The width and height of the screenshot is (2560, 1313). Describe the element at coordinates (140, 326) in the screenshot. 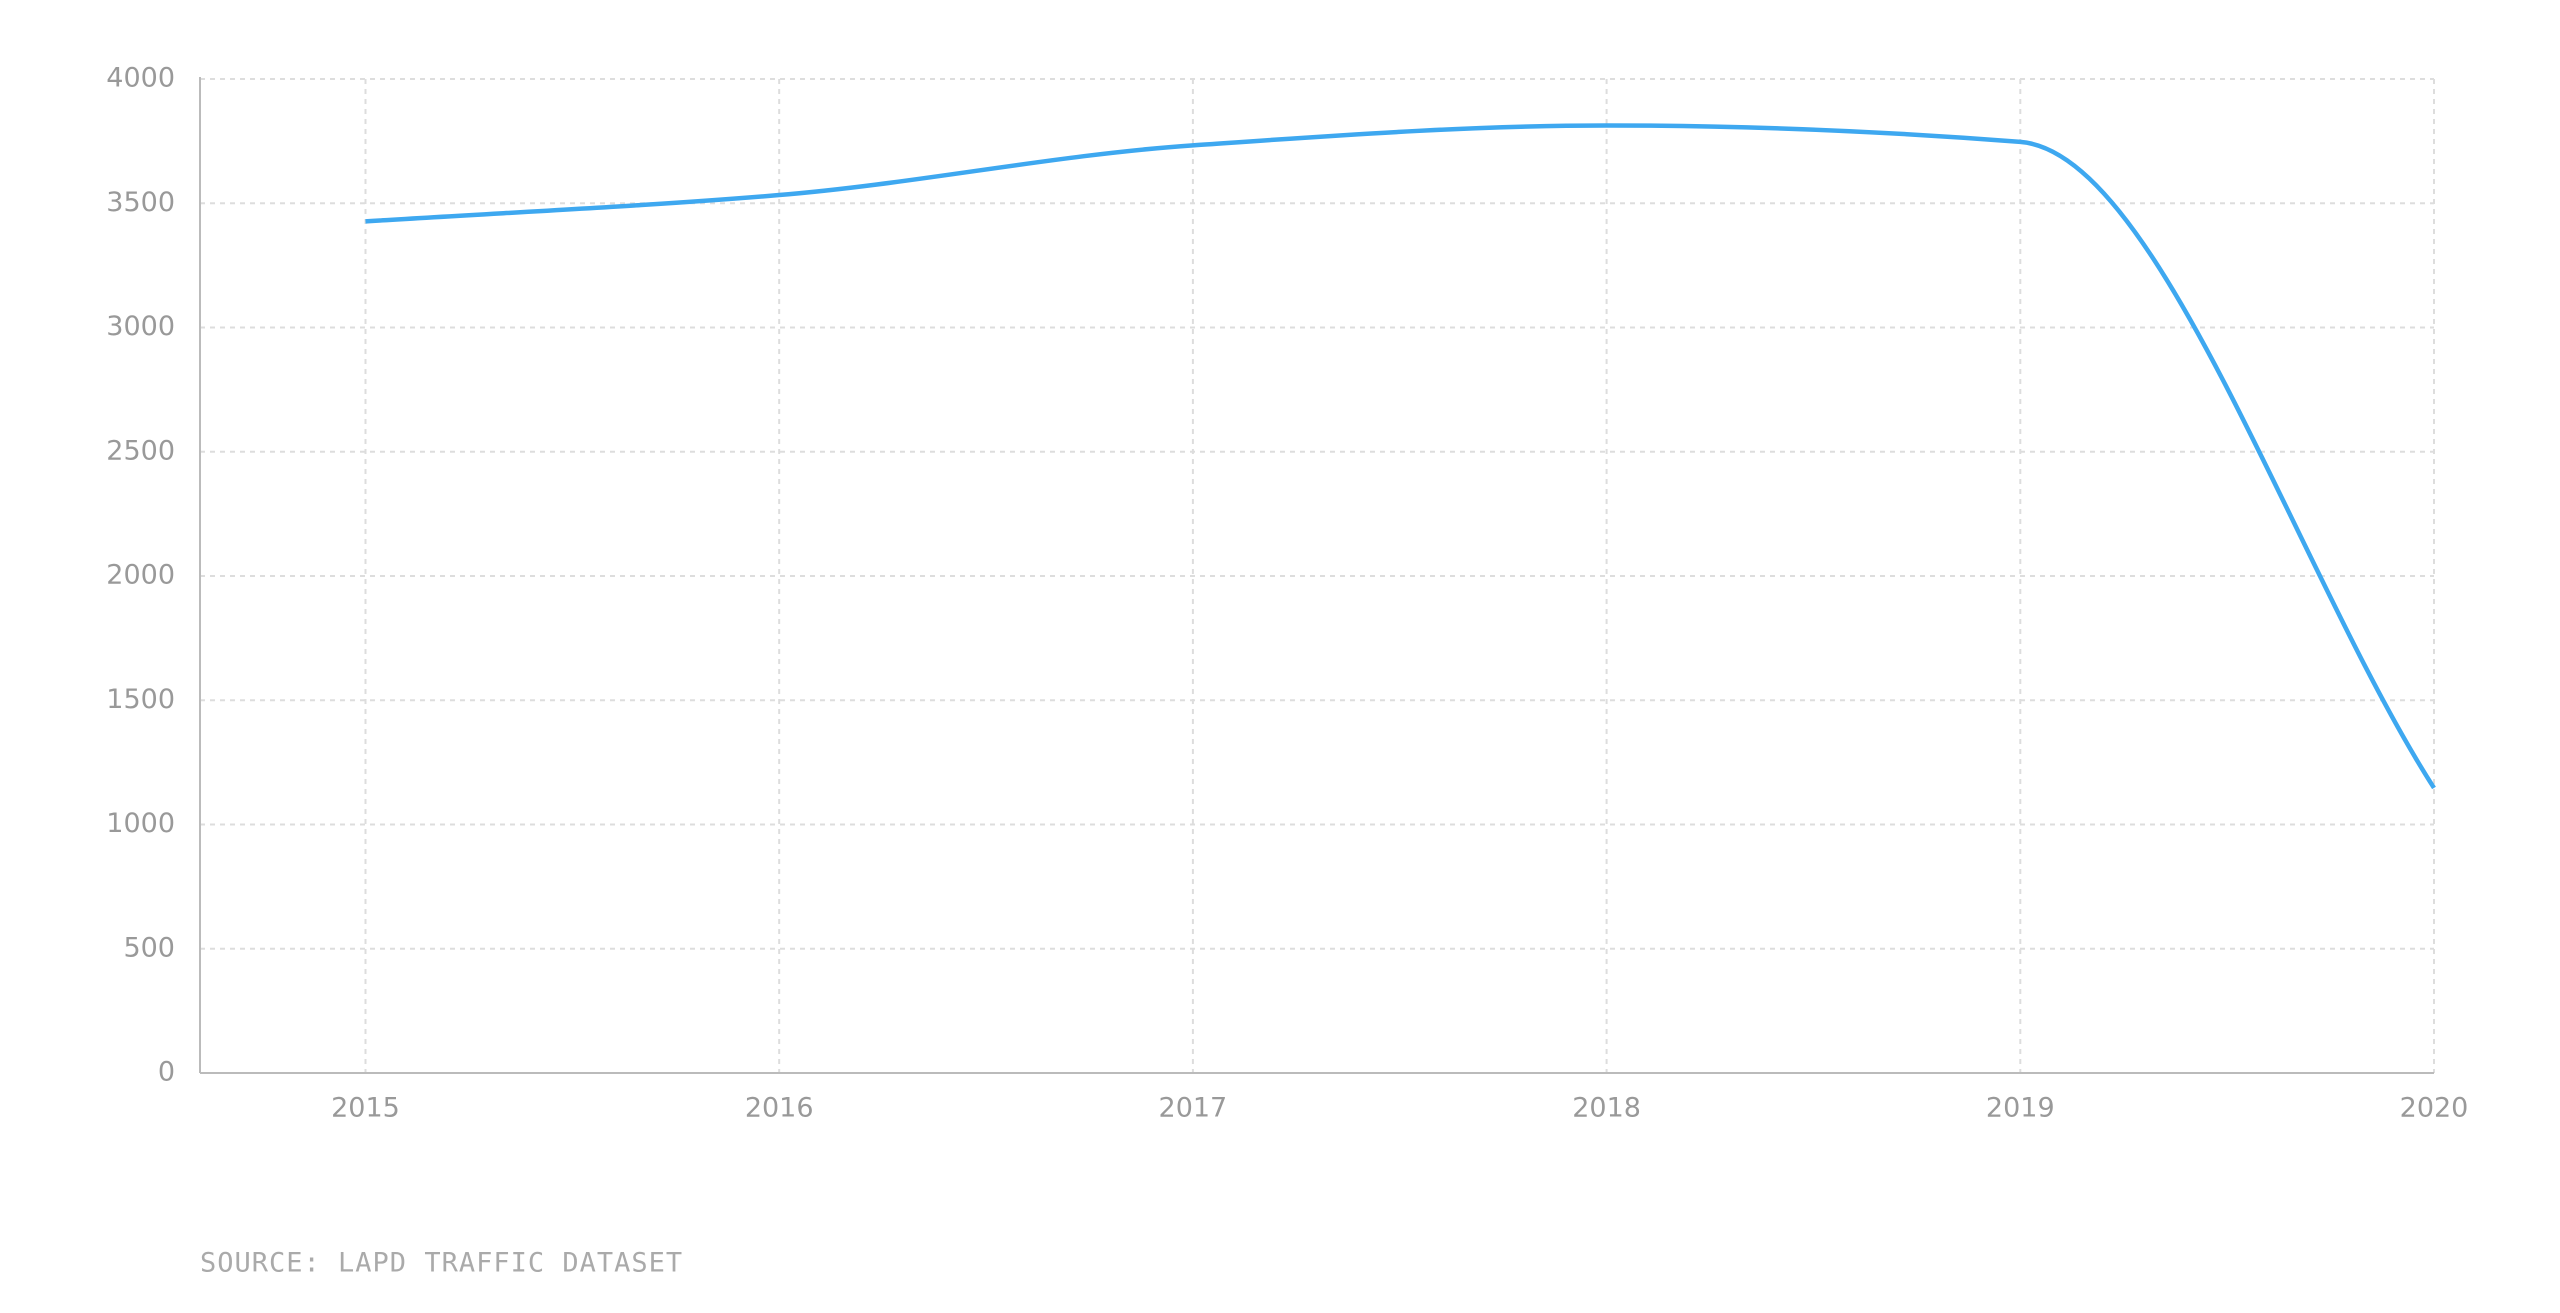

I see `y-tick-label: 3000` at that location.